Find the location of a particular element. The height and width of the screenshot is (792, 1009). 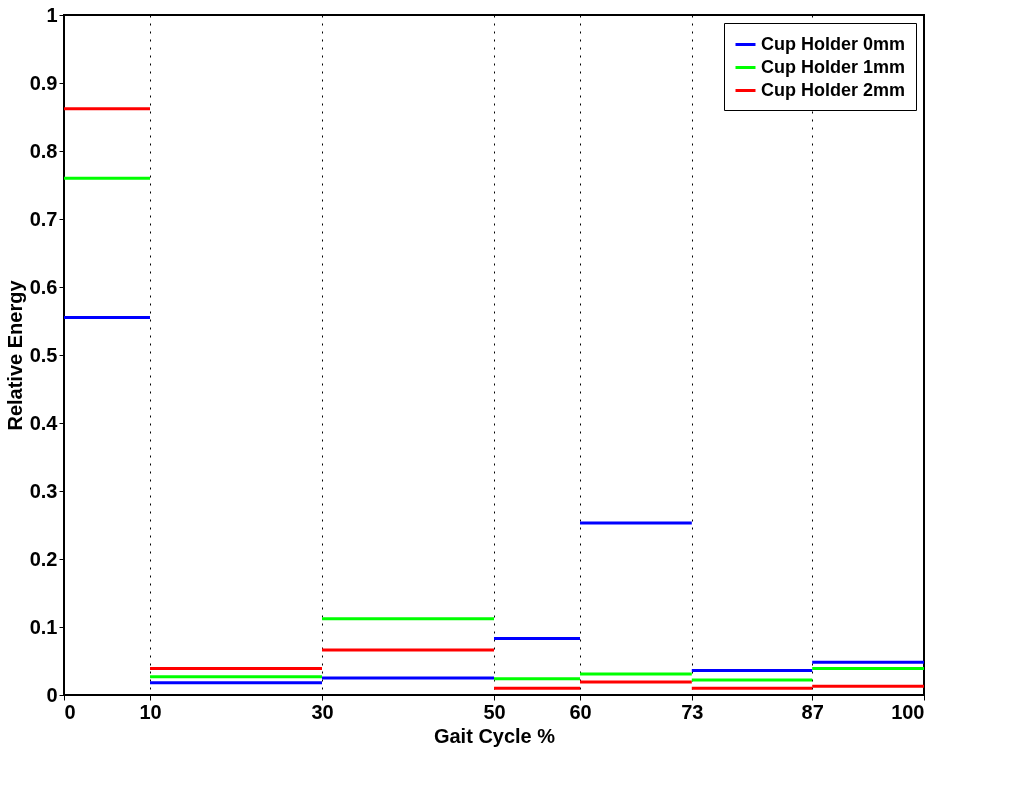

y-tick-label: 0.7 is located at coordinates (43, 218).